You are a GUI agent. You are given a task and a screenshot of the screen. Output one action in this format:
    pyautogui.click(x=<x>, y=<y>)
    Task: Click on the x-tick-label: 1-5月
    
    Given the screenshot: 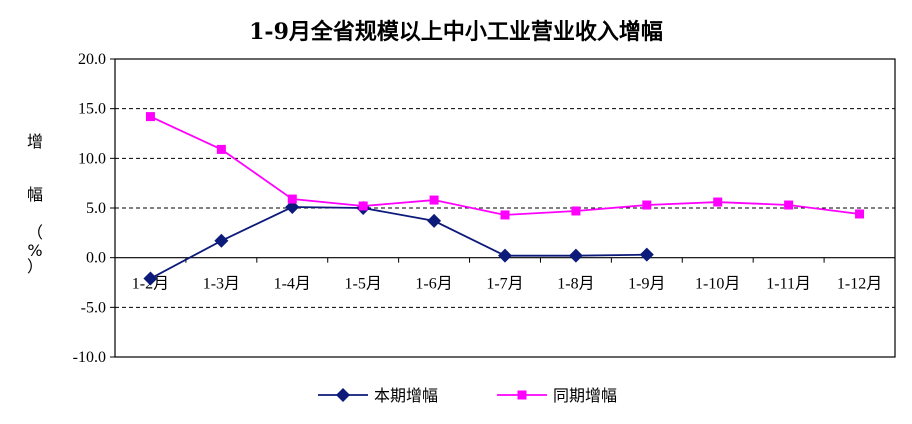 What is the action you would take?
    pyautogui.click(x=363, y=284)
    